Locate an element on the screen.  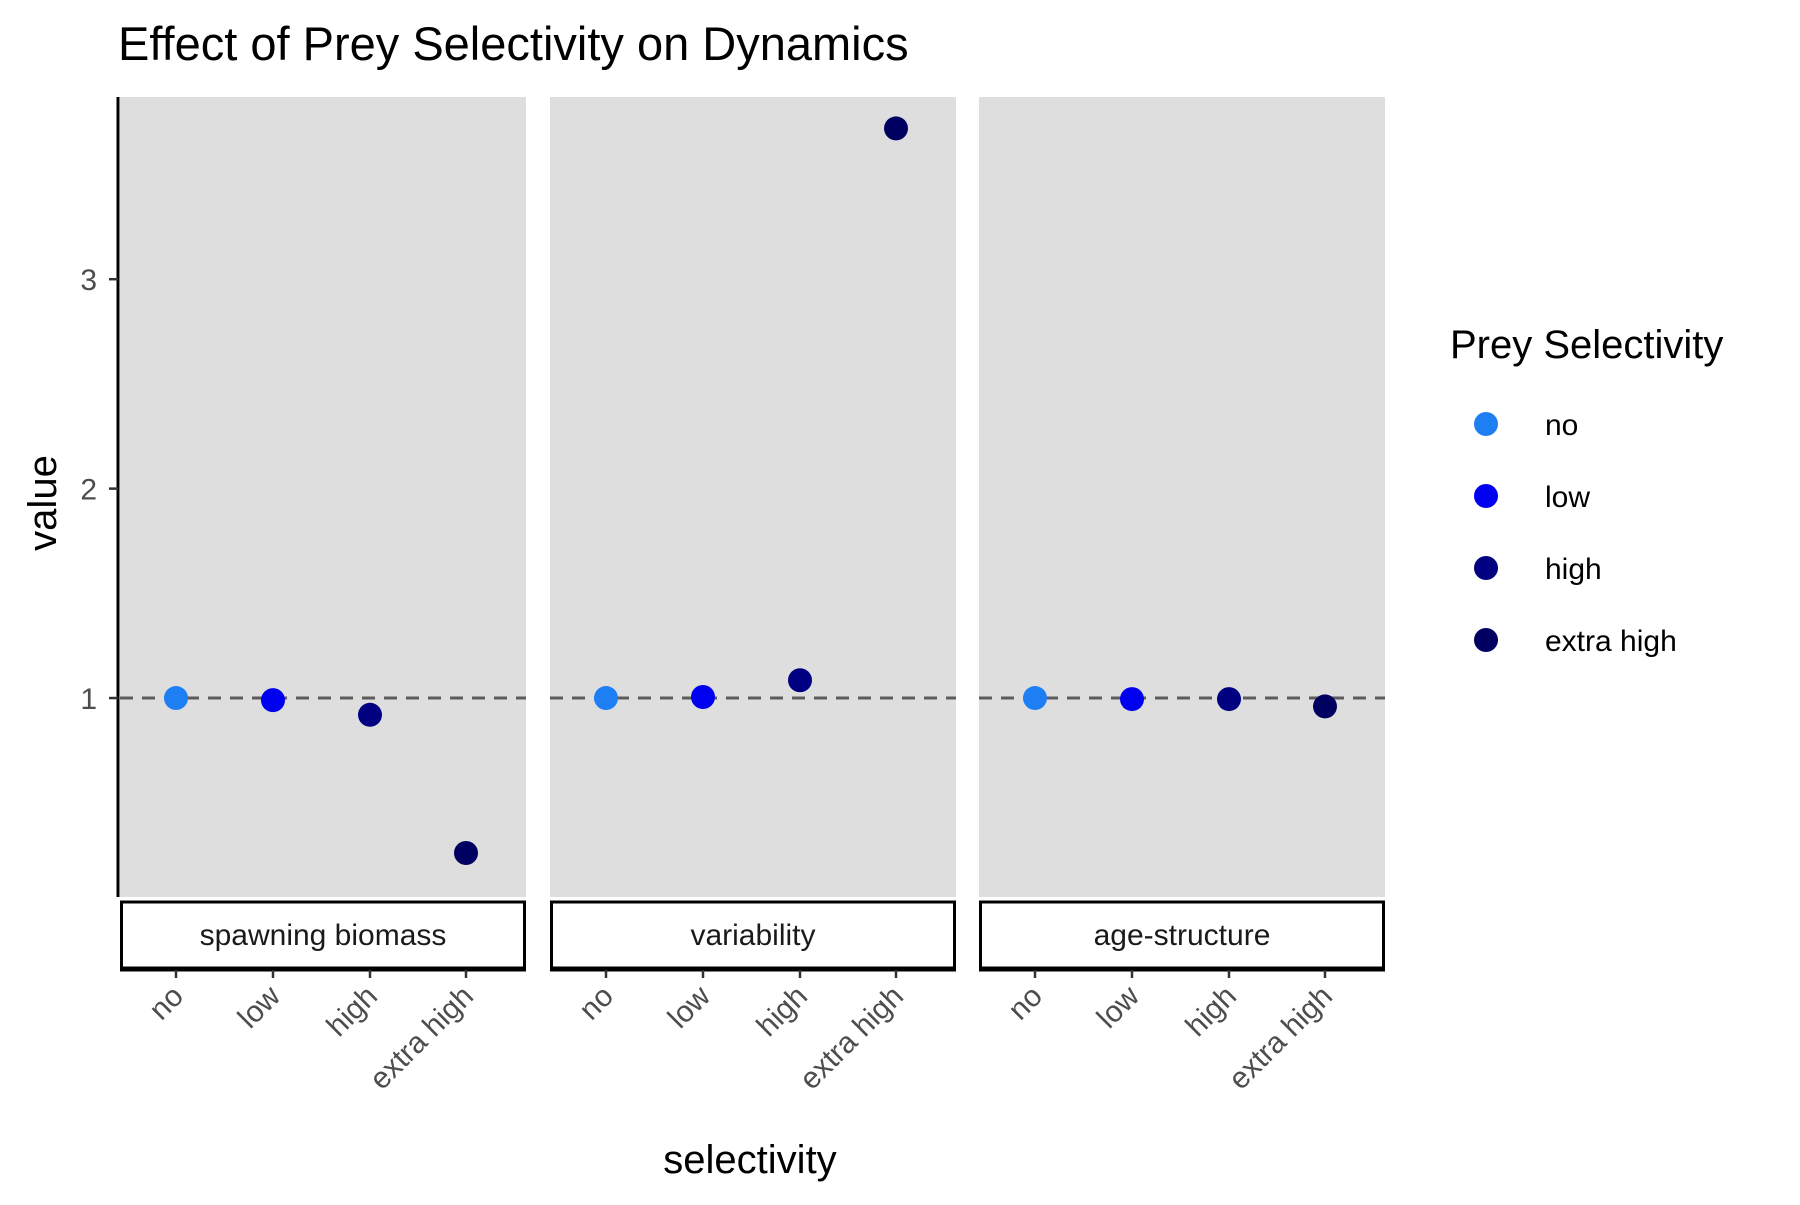
y-tick-label: 2 is located at coordinates (88, 490).